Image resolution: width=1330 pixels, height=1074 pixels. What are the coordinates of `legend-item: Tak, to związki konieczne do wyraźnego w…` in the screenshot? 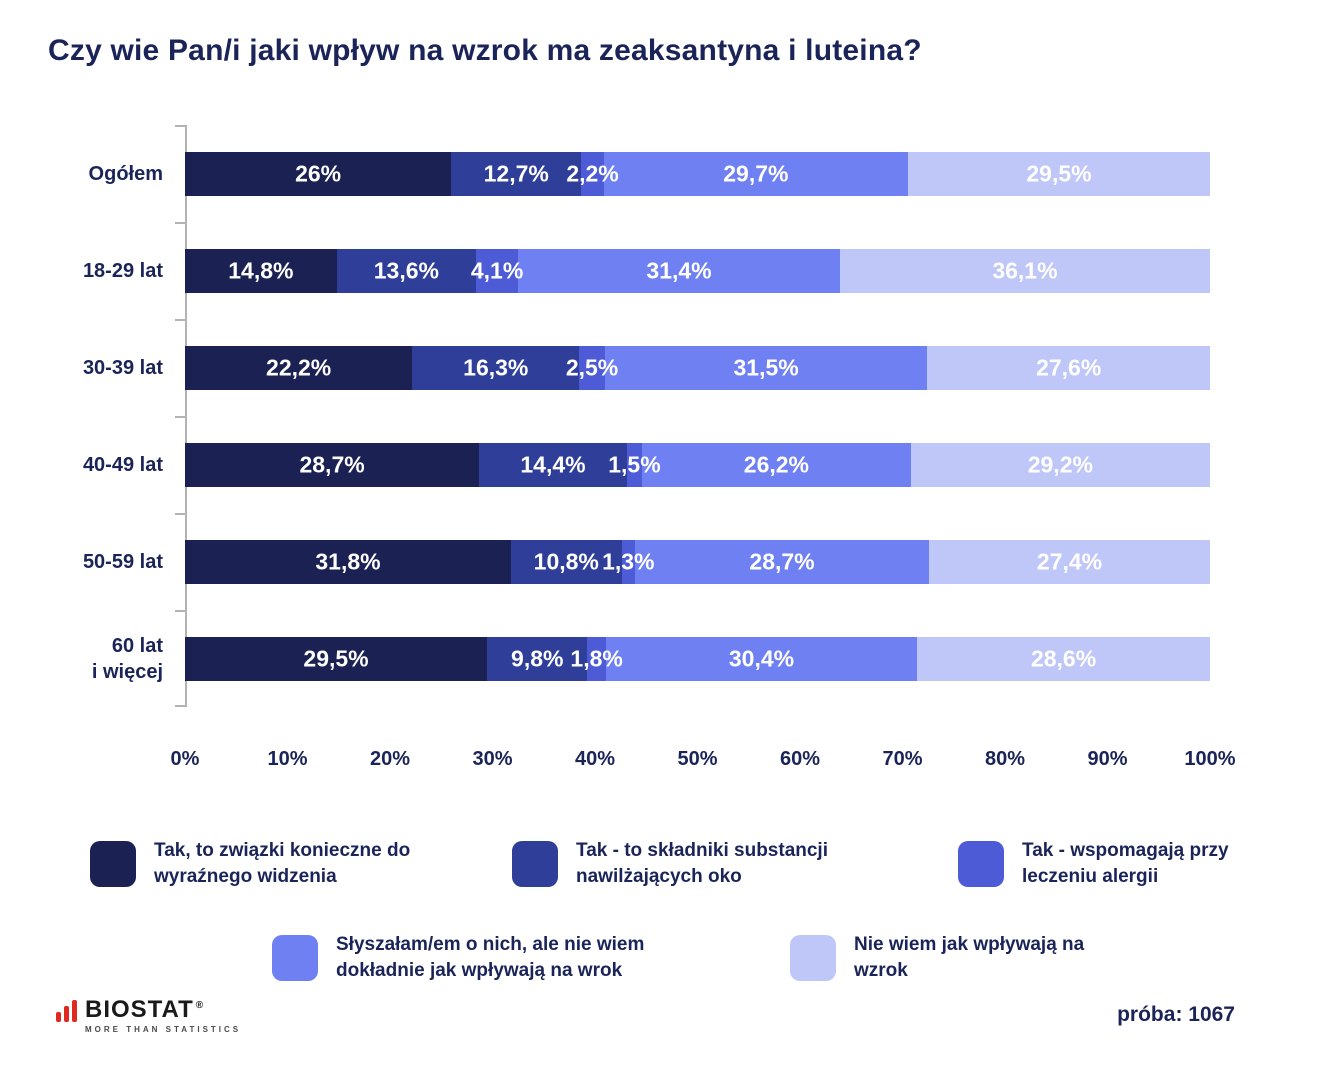 It's located at (254, 863).